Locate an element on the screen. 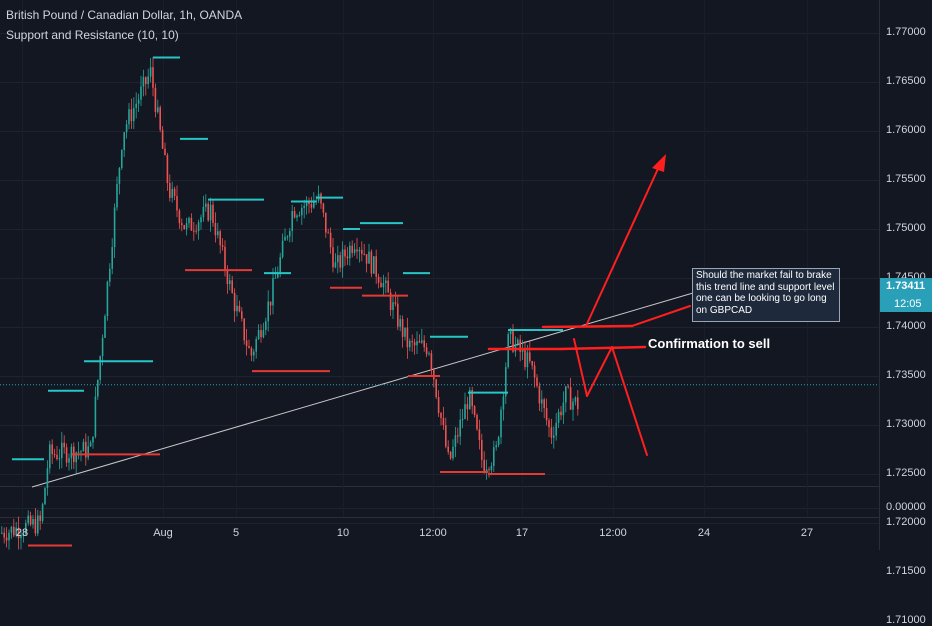  time-tick-label: 5 is located at coordinates (236, 533).